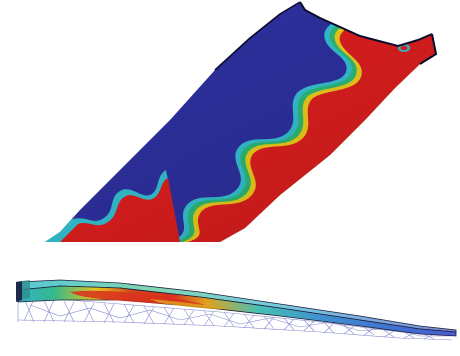 This screenshot has height=356, width=460. I want to click on sheet-edge, so click(366, 24).